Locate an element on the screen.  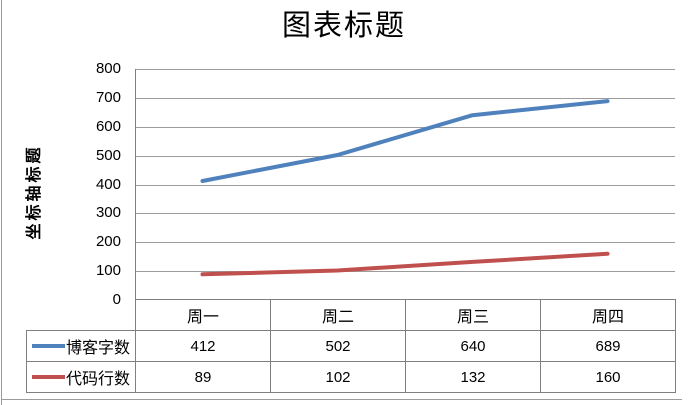
series-value-cell: 132 is located at coordinates (473, 377).